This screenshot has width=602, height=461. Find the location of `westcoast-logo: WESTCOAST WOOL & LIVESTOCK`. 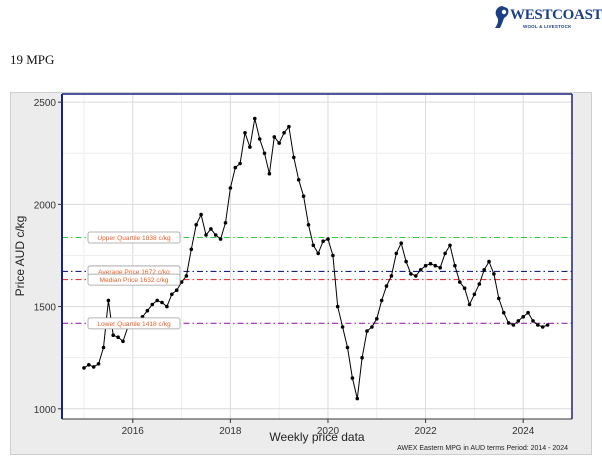

westcoast-logo: WESTCOAST WOOL & LIVESTOCK is located at coordinates (547, 19).